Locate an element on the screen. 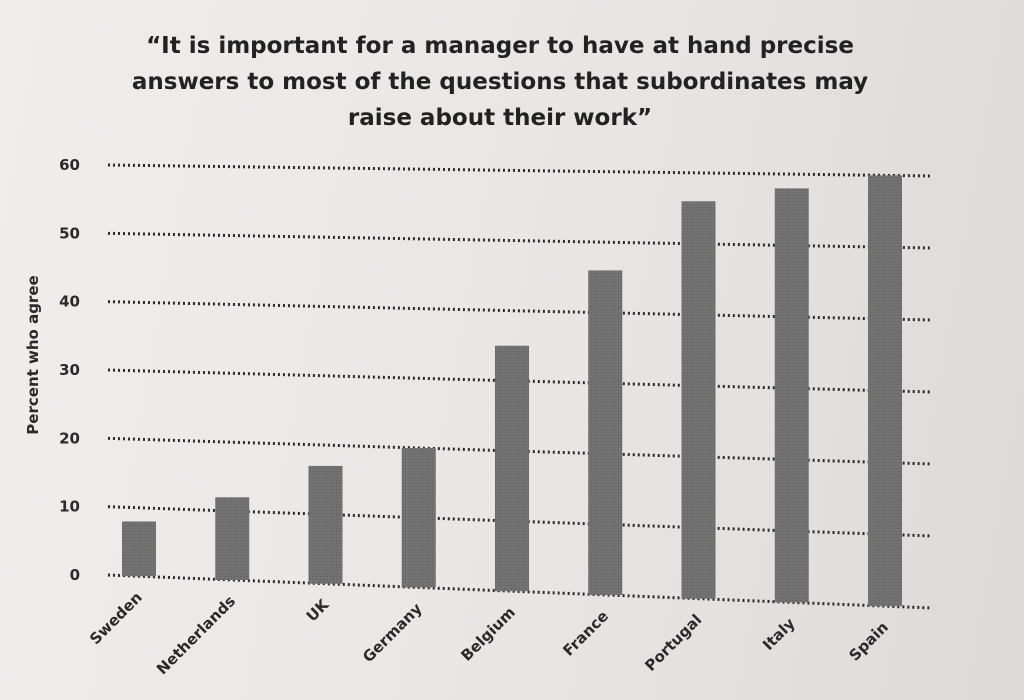  y-tick-label: 20 is located at coordinates (69, 438).